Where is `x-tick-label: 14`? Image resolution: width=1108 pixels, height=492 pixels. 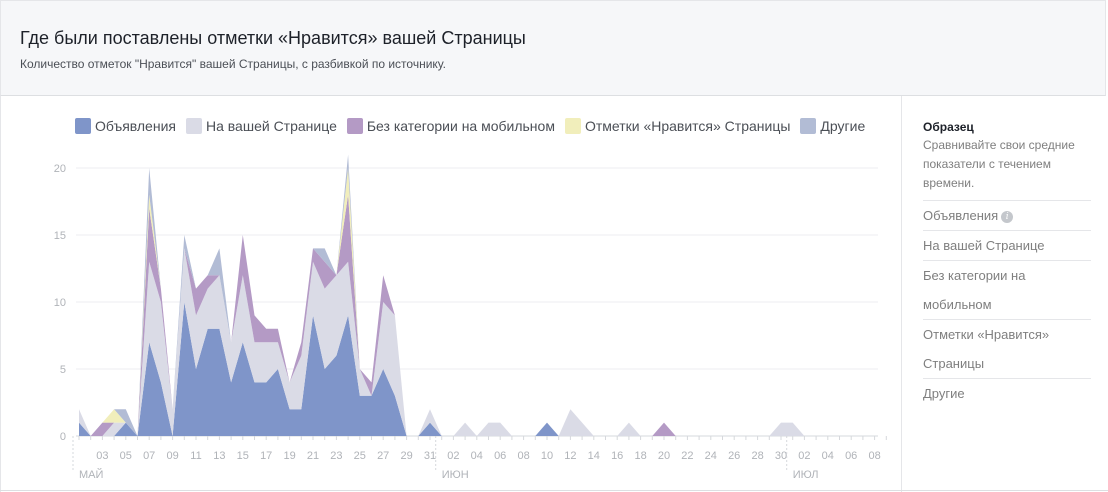
x-tick-label: 14 is located at coordinates (594, 456).